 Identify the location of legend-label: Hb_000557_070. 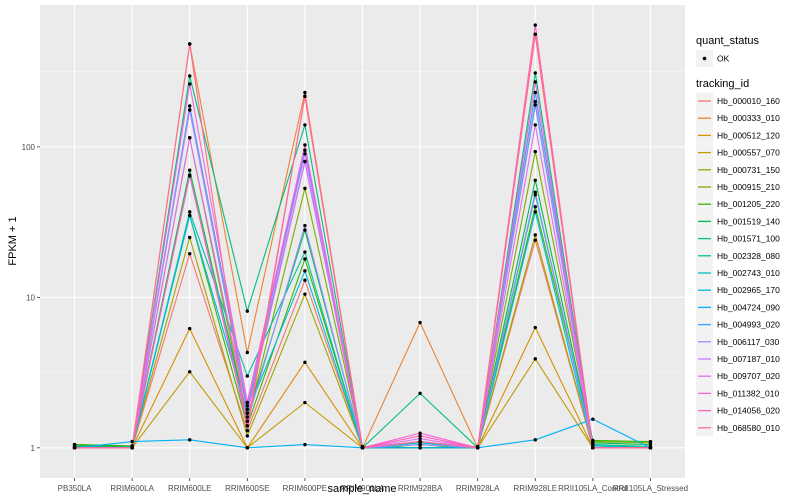
(748, 153).